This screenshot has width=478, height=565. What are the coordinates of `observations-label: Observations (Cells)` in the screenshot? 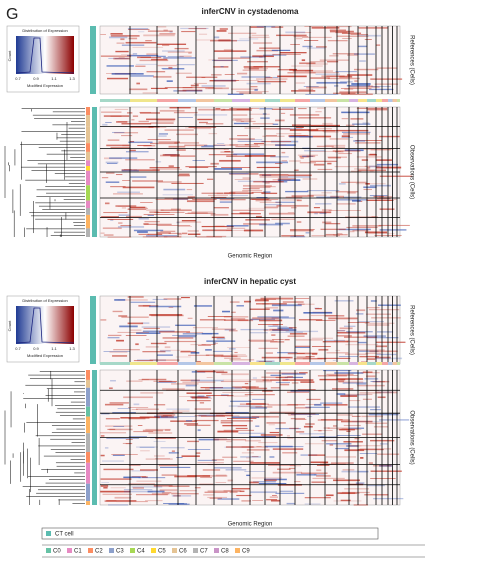 It's located at (411, 437).